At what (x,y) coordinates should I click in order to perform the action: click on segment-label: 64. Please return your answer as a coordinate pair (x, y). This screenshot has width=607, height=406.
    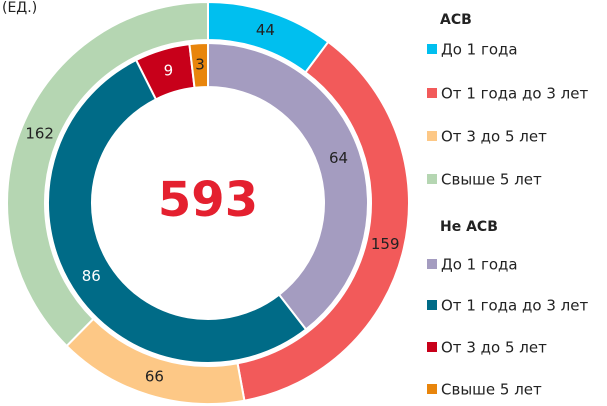
    Looking at the image, I should click on (338, 158).